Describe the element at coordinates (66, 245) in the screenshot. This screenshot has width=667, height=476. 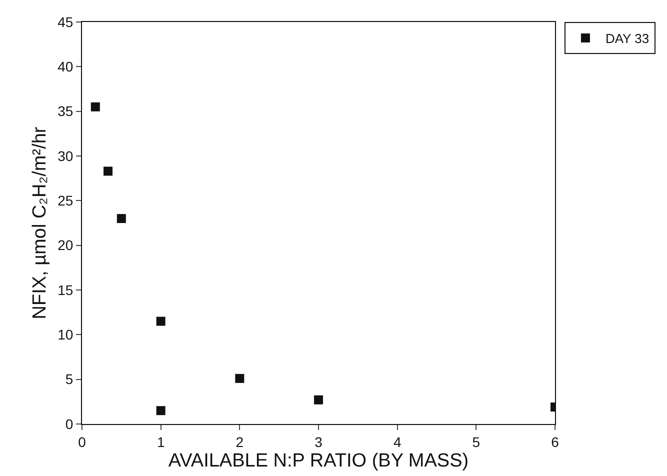
I see `y-tick-label: 20` at that location.